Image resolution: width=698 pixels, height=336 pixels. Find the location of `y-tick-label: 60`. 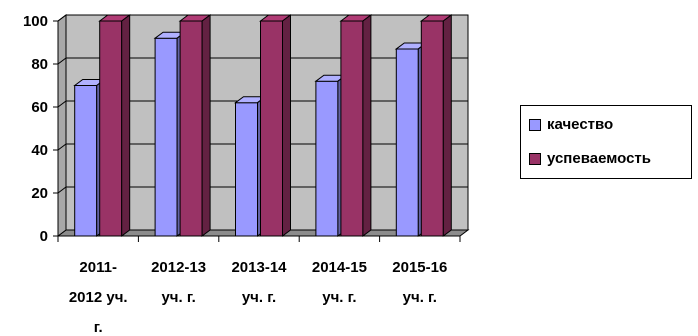

y-tick-label: 60 is located at coordinates (39, 107).